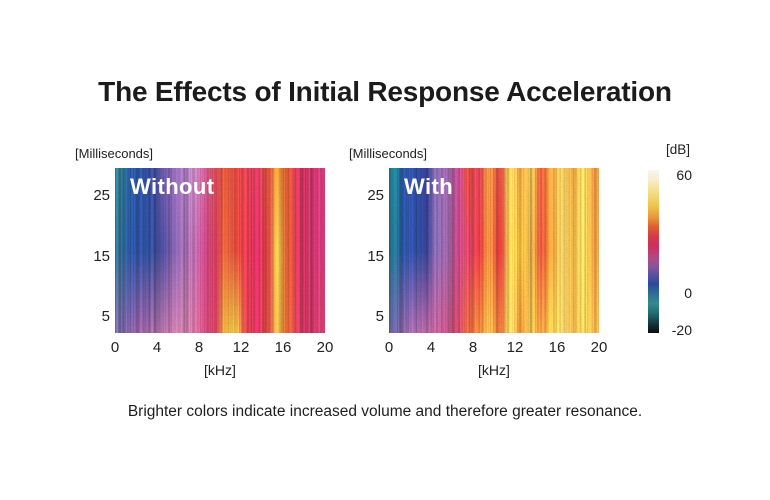 Image resolution: width=770 pixels, height=500 pixels. What do you see at coordinates (653, 251) in the screenshot?
I see `colorbar-gradient` at bounding box center [653, 251].